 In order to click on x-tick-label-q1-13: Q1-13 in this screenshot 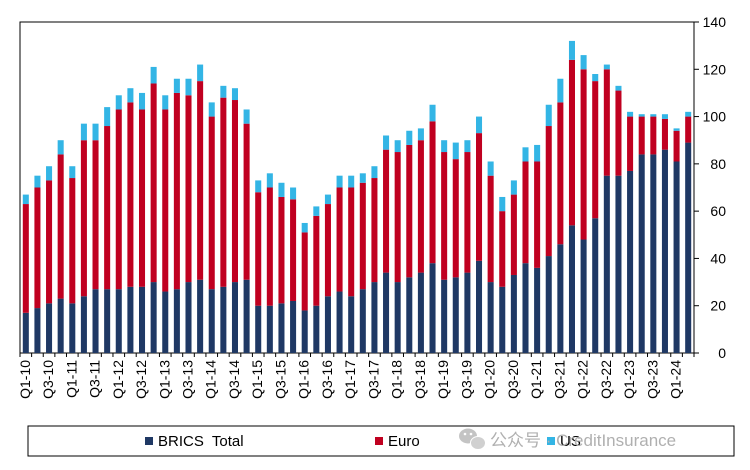, I will do `click(164, 379)`.